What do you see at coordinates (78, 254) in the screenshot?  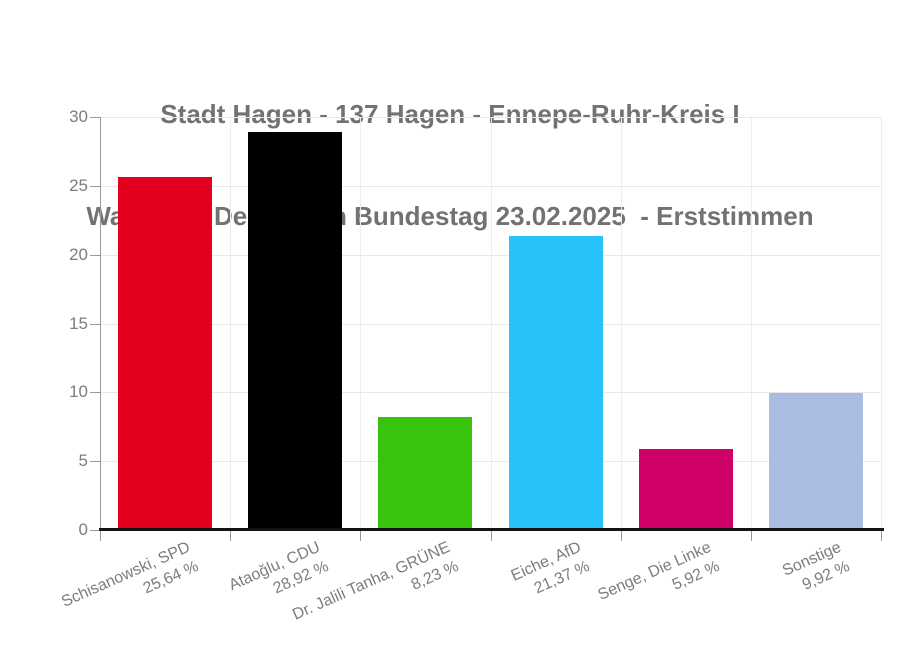 I see `y-axis-tick-label: 20` at bounding box center [78, 254].